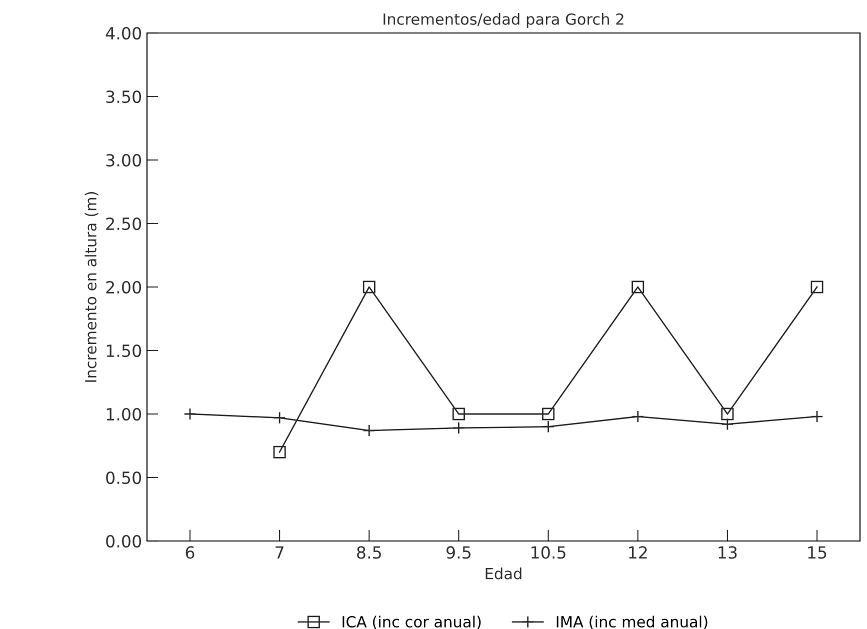  Describe the element at coordinates (124, 477) in the screenshot. I see `y-tick-label: 0.50` at that location.